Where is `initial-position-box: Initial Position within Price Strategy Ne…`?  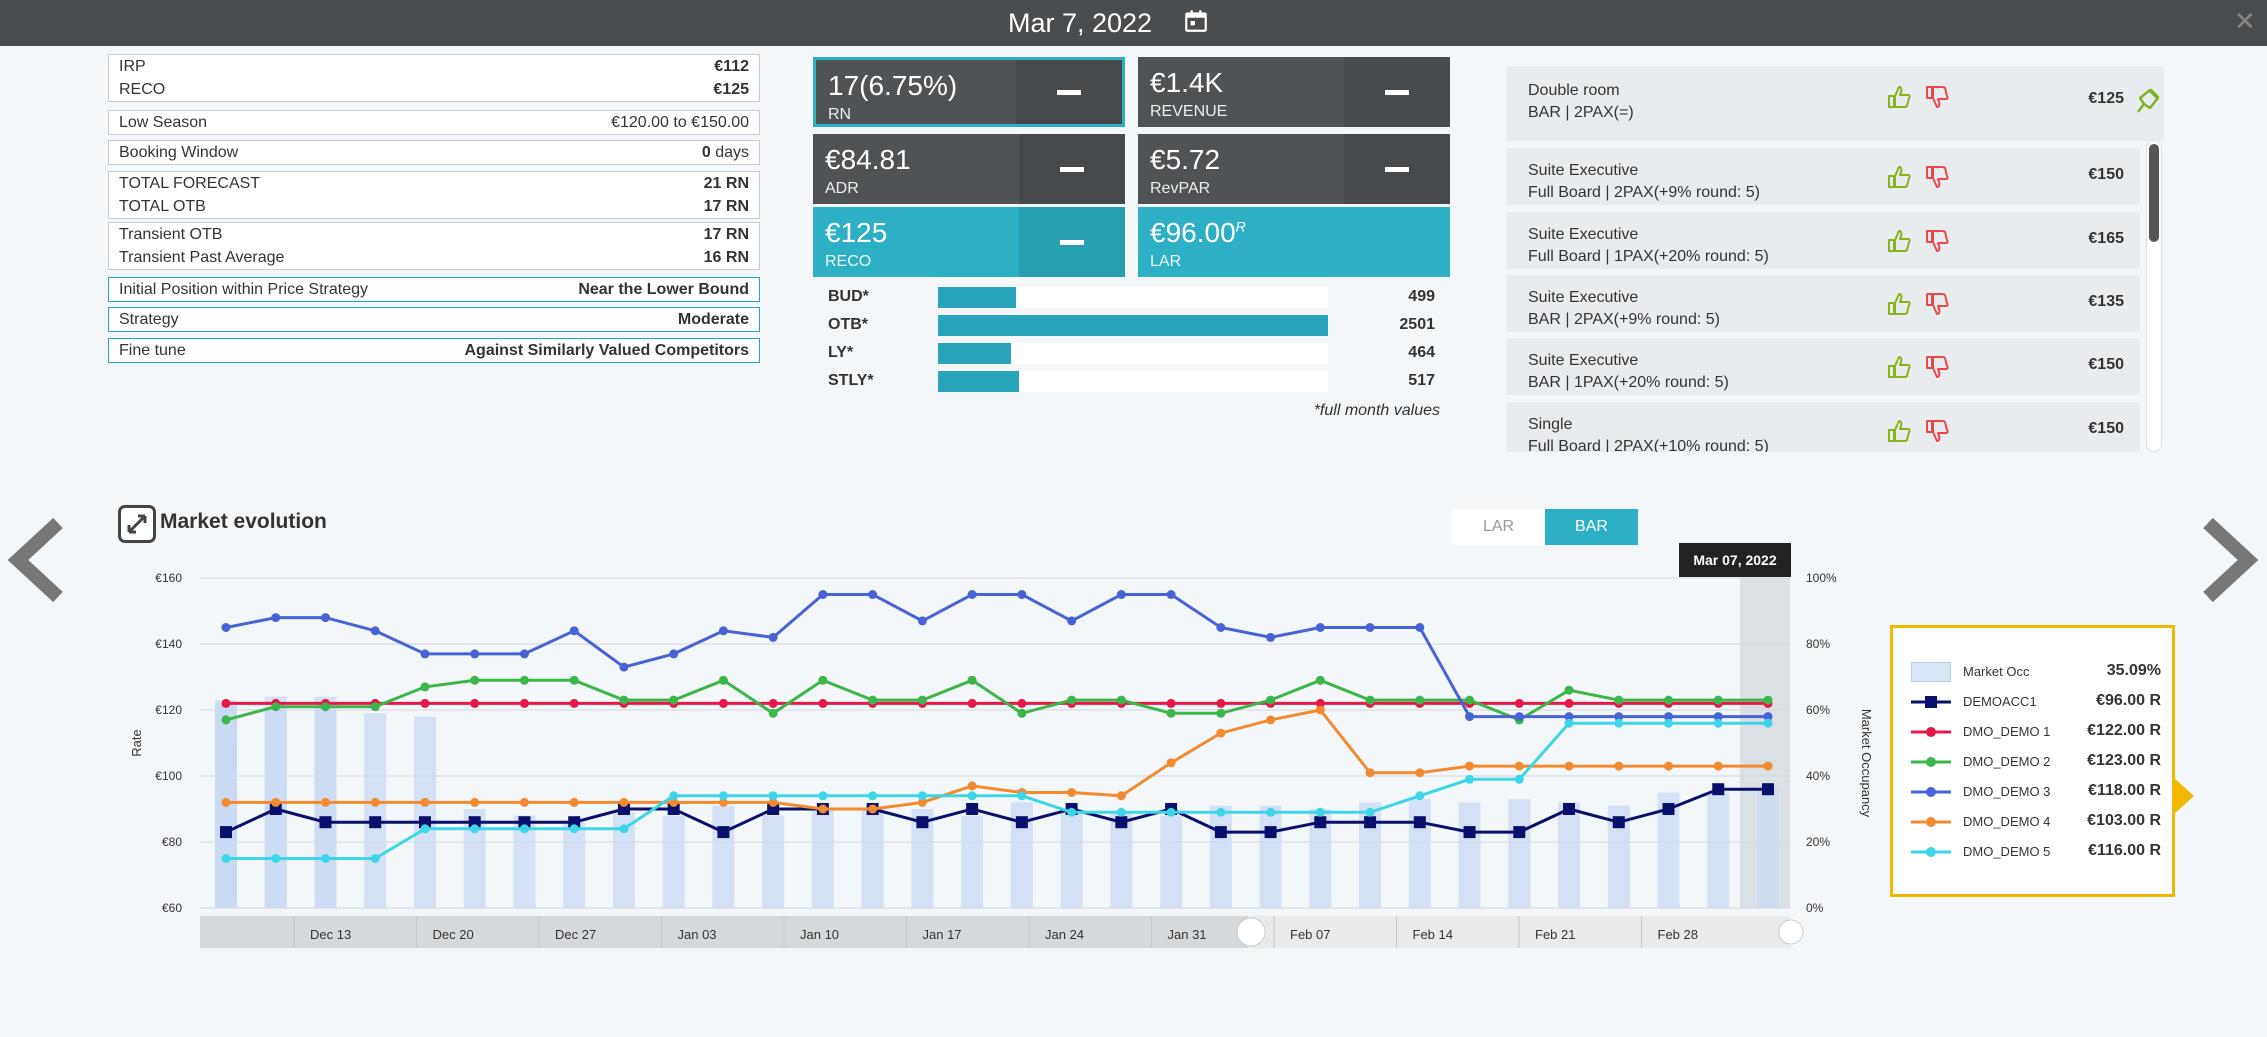
initial-position-box: Initial Position within Price Strategy Ne… is located at coordinates (434, 289).